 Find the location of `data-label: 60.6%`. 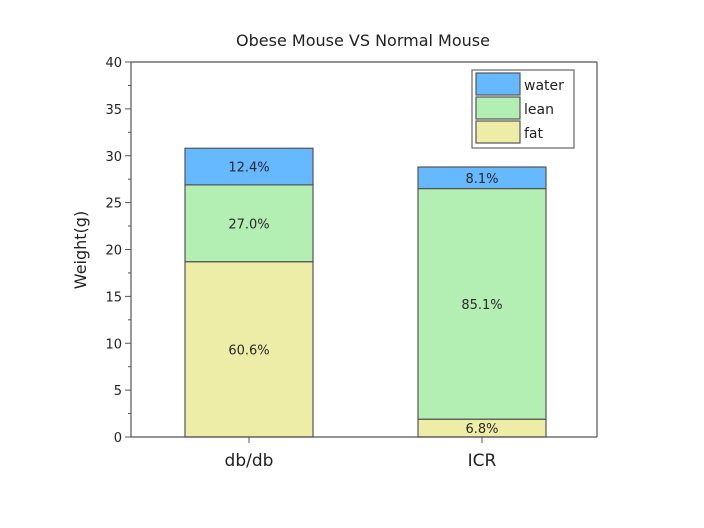

data-label: 60.6% is located at coordinates (248, 350).